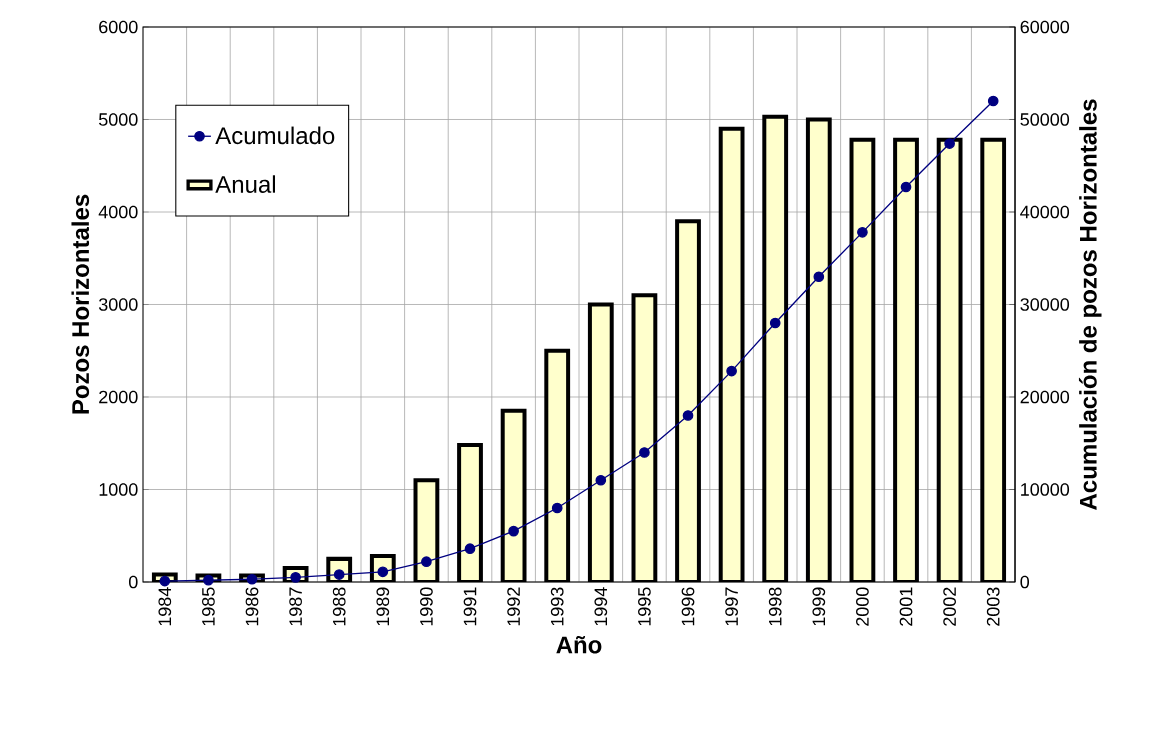 This screenshot has height=735, width=1176. I want to click on y2-tick-label: 40000, so click(1045, 212).